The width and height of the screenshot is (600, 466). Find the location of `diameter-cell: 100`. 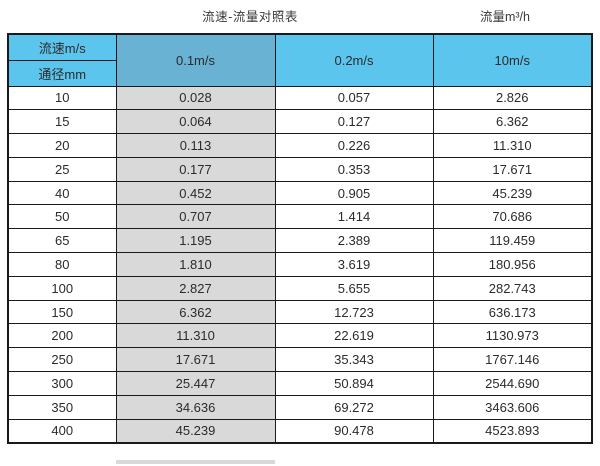

diameter-cell: 100 is located at coordinates (62, 288).